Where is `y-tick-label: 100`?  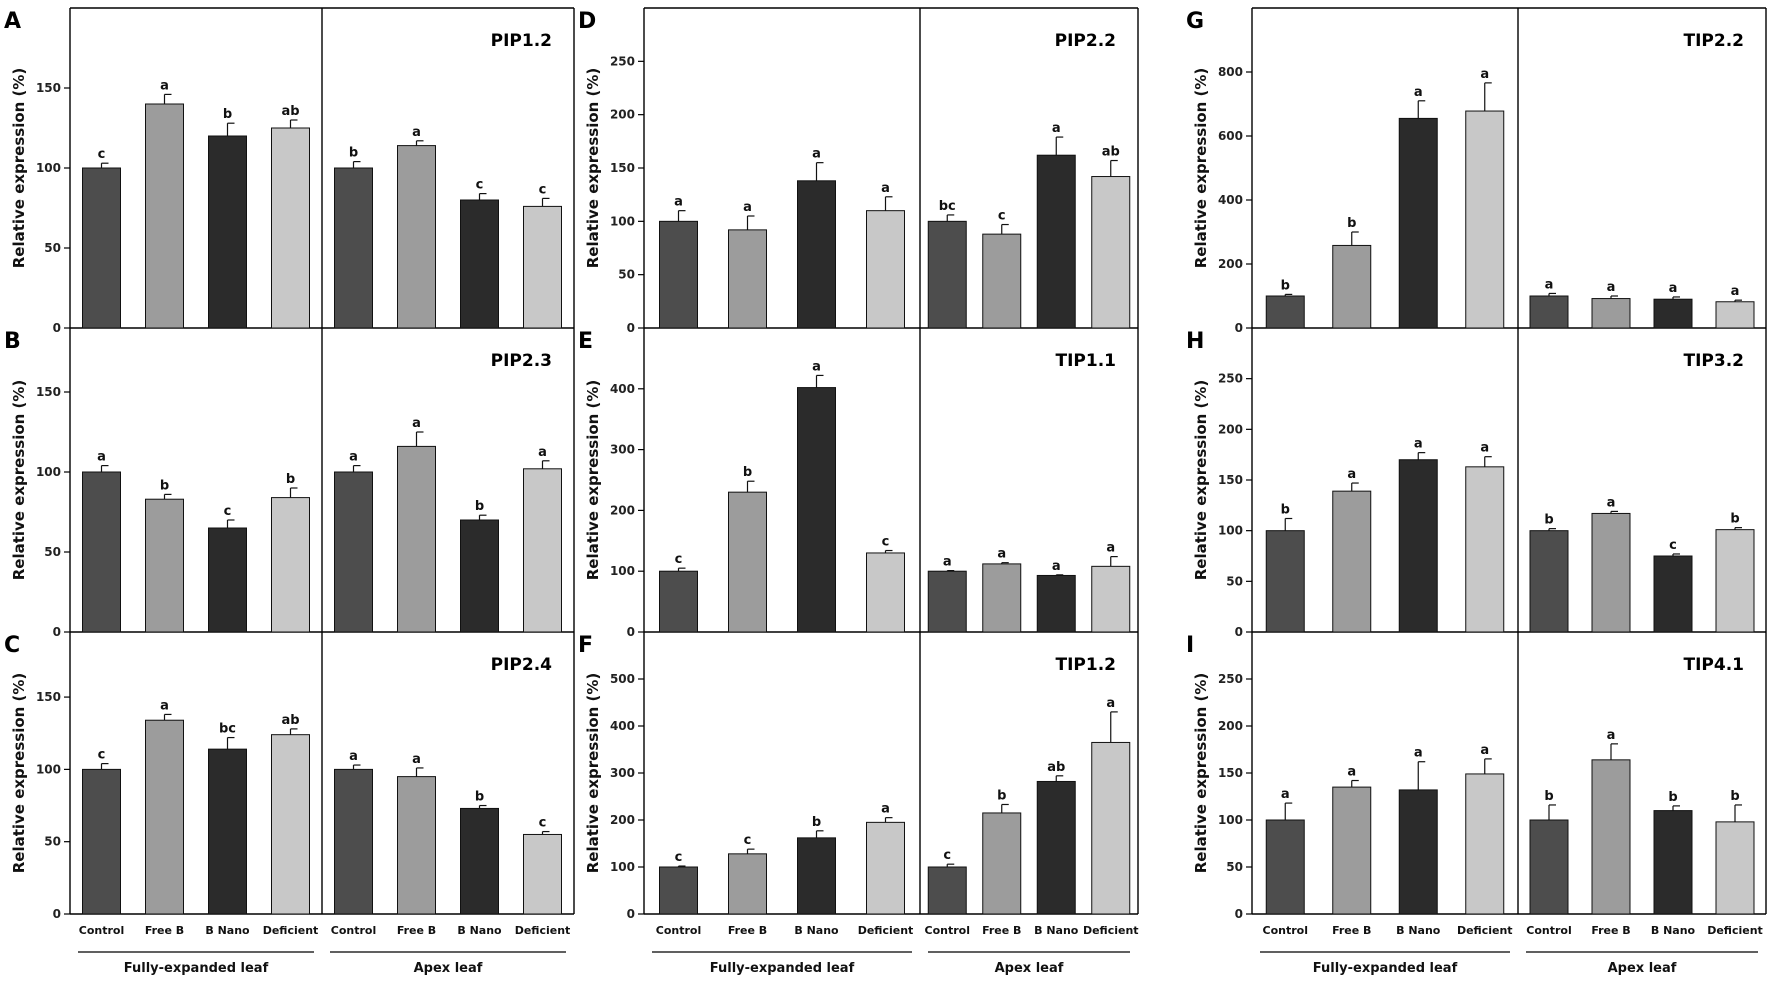 y-tick-label: 100 is located at coordinates (622, 221).